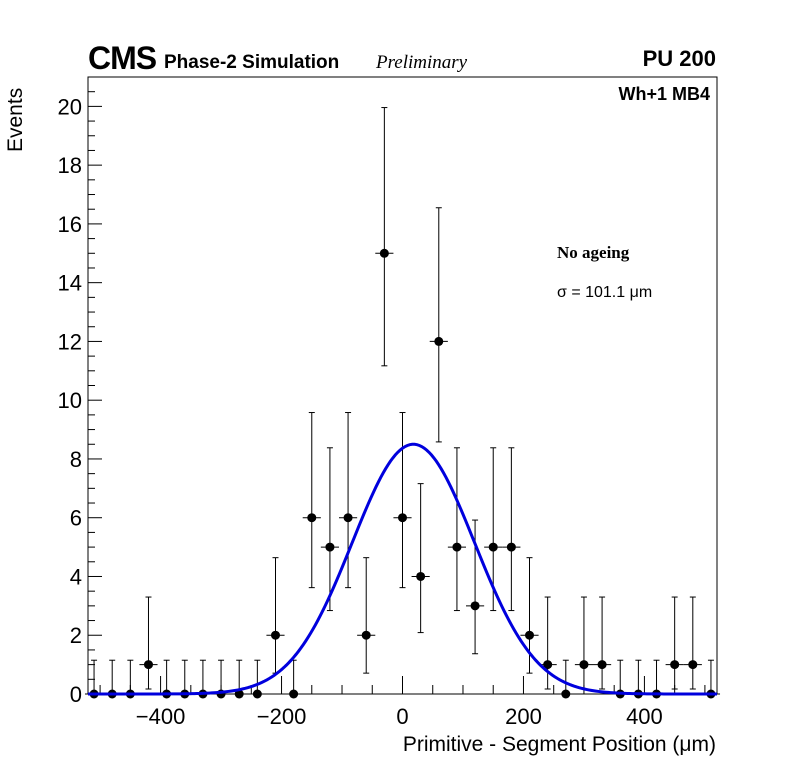  I want to click on fit-sigma-label: σ = 101.1 μm, so click(605, 292).